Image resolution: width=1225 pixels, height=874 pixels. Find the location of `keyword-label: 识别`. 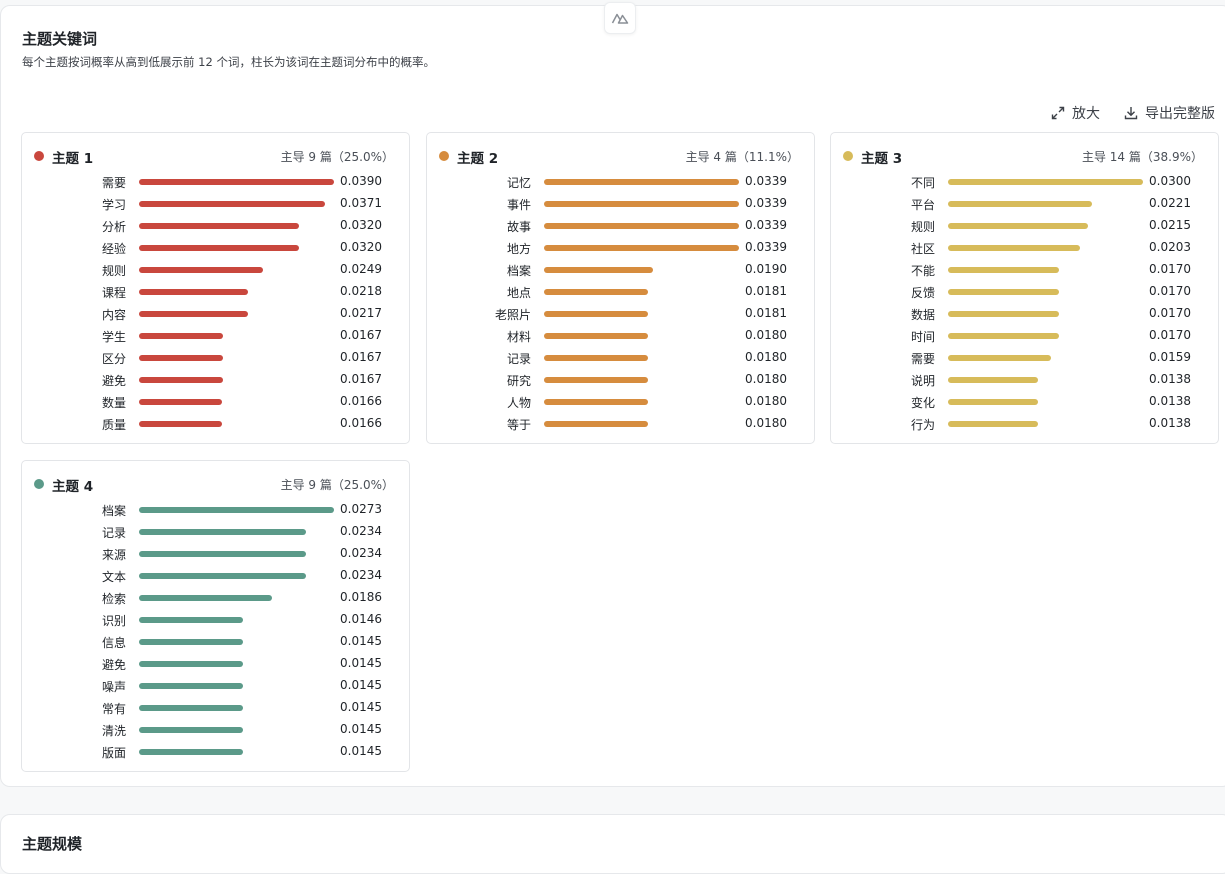

keyword-label: 识别 is located at coordinates (113, 621).